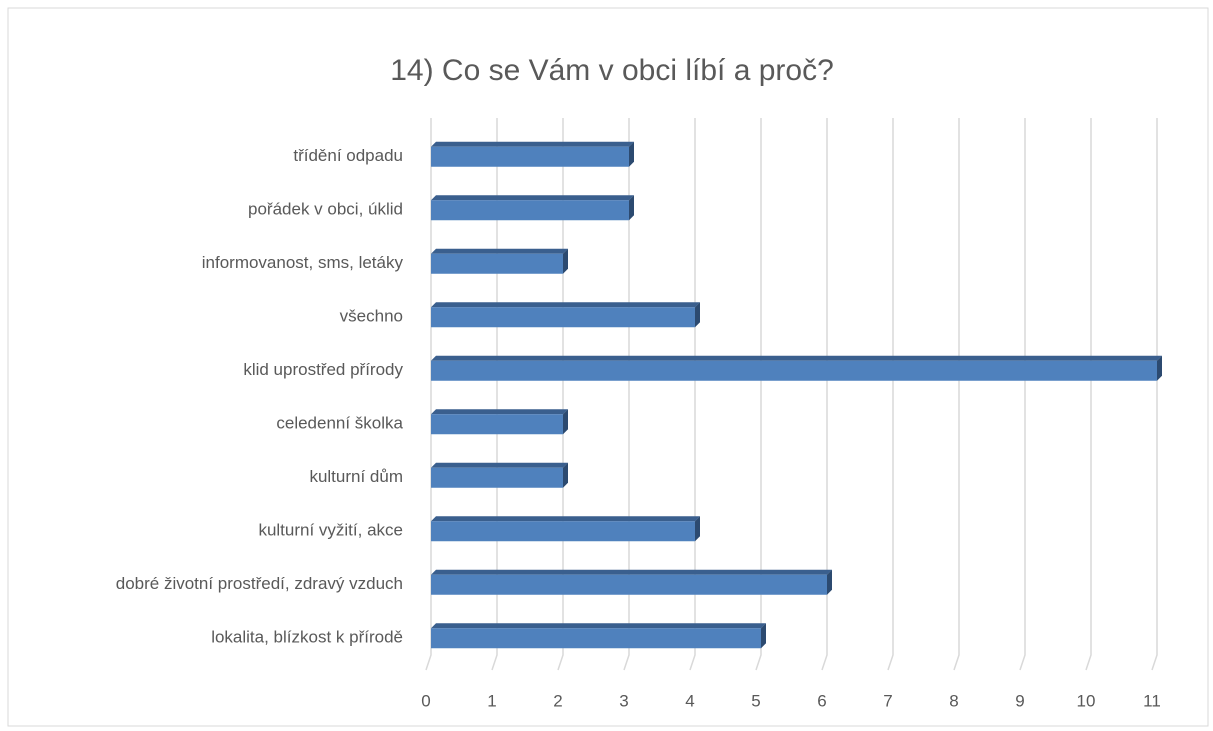  What do you see at coordinates (491, 700) in the screenshot?
I see `x-tick-label: 1` at bounding box center [491, 700].